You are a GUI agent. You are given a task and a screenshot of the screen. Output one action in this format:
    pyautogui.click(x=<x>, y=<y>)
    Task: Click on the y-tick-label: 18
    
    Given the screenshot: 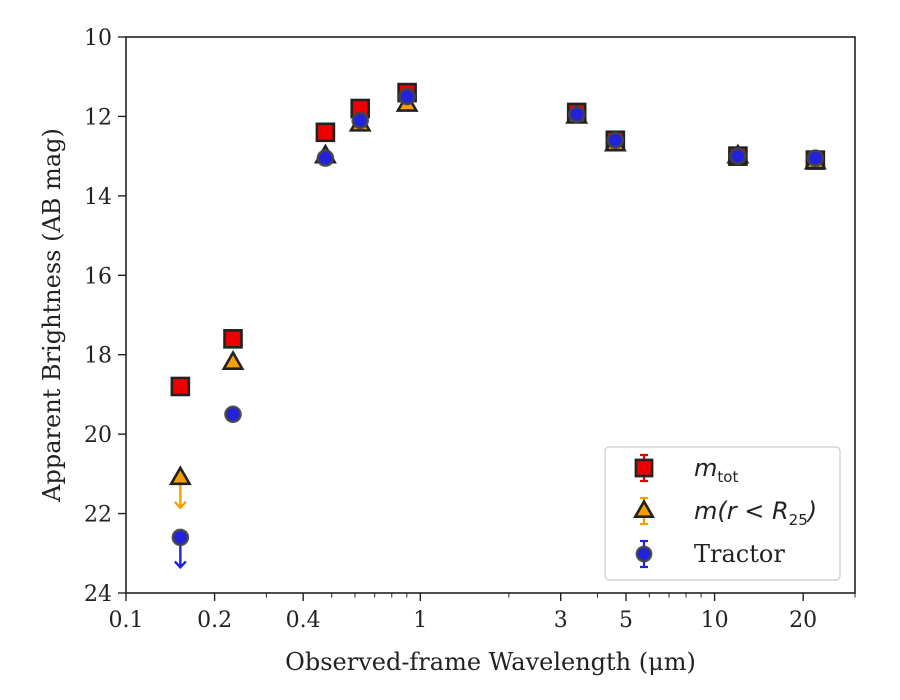 What is the action you would take?
    pyautogui.click(x=98, y=356)
    